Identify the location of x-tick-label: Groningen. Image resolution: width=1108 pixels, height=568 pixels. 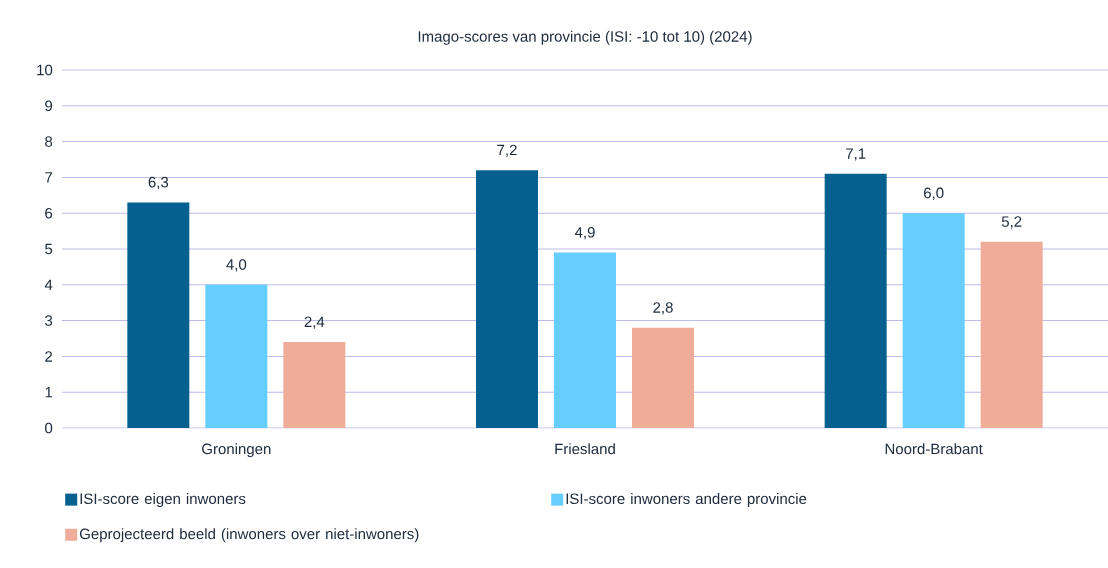
(236, 450).